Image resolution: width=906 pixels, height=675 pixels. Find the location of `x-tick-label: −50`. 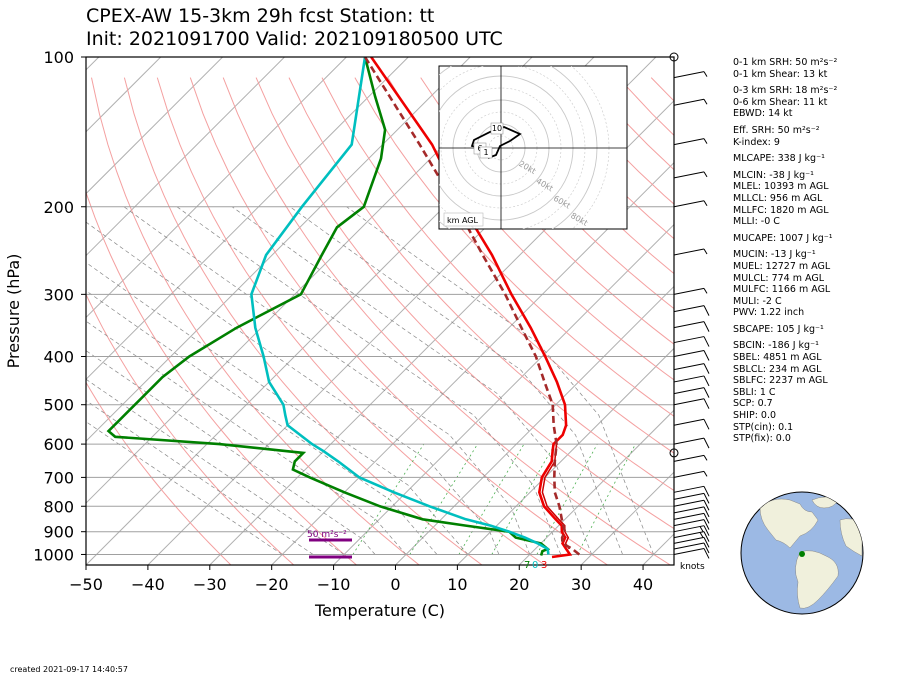

x-tick-label: −50 is located at coordinates (86, 584).